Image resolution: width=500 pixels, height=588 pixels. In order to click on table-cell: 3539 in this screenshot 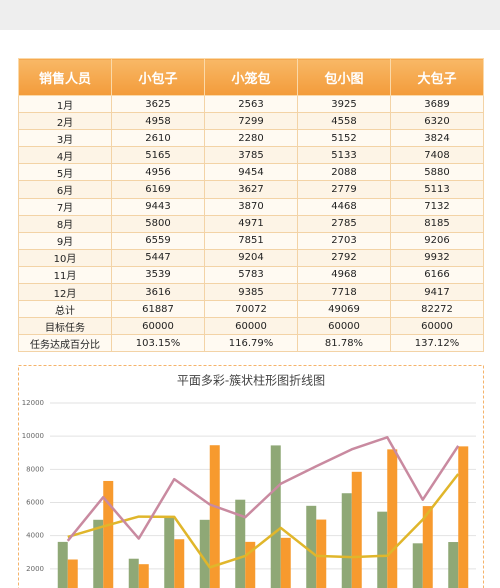, I will do `click(158, 275)`.